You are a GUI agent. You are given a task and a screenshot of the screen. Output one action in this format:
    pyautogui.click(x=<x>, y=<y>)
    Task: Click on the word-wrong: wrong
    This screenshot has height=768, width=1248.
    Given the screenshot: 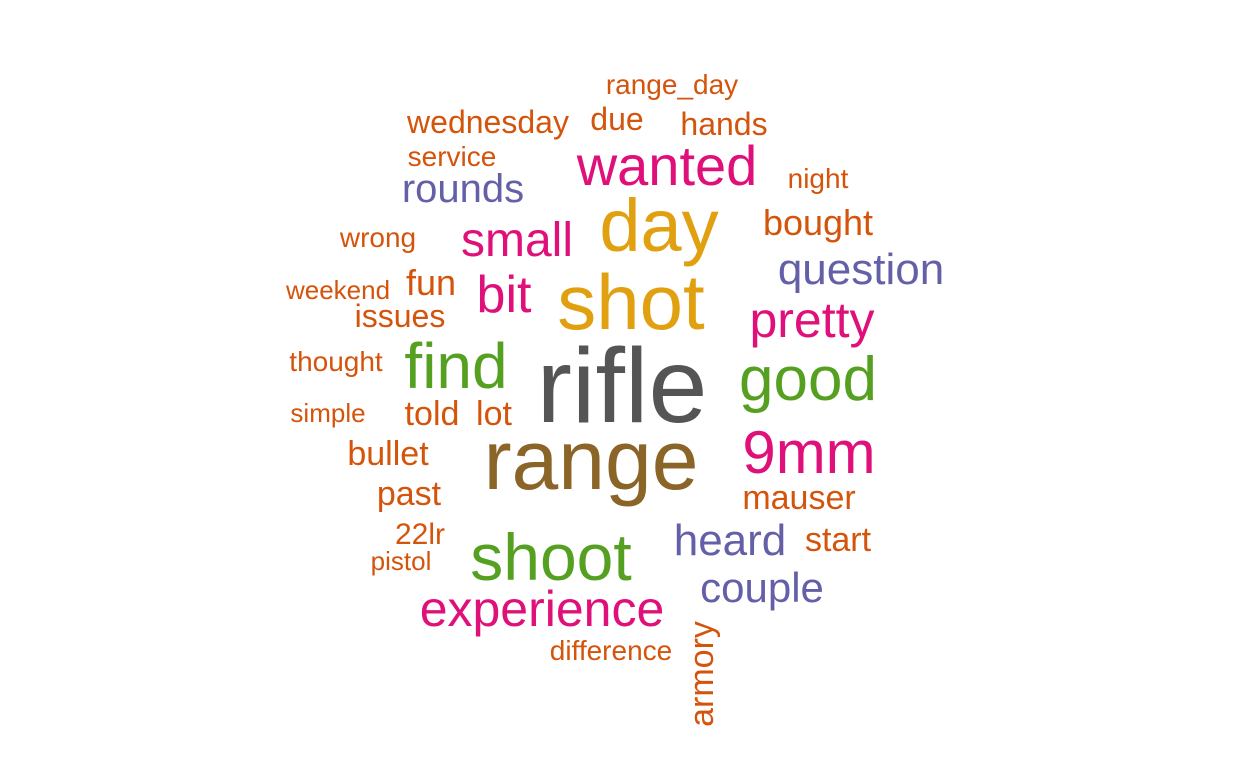 What is the action you would take?
    pyautogui.click(x=378, y=237)
    